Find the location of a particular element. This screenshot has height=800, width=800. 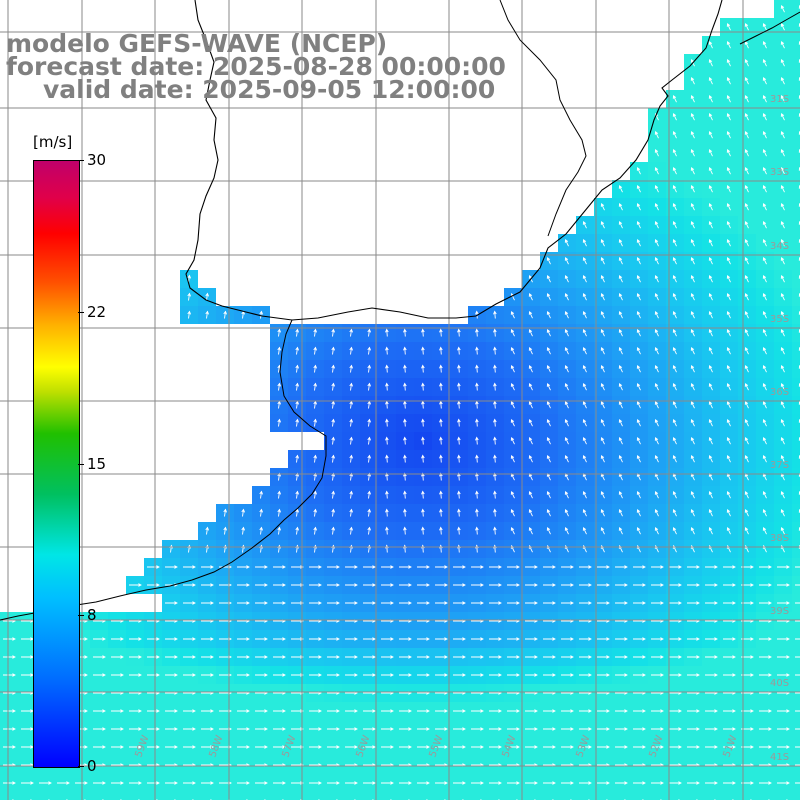

latitude-label: 34S is located at coordinates (779, 246).